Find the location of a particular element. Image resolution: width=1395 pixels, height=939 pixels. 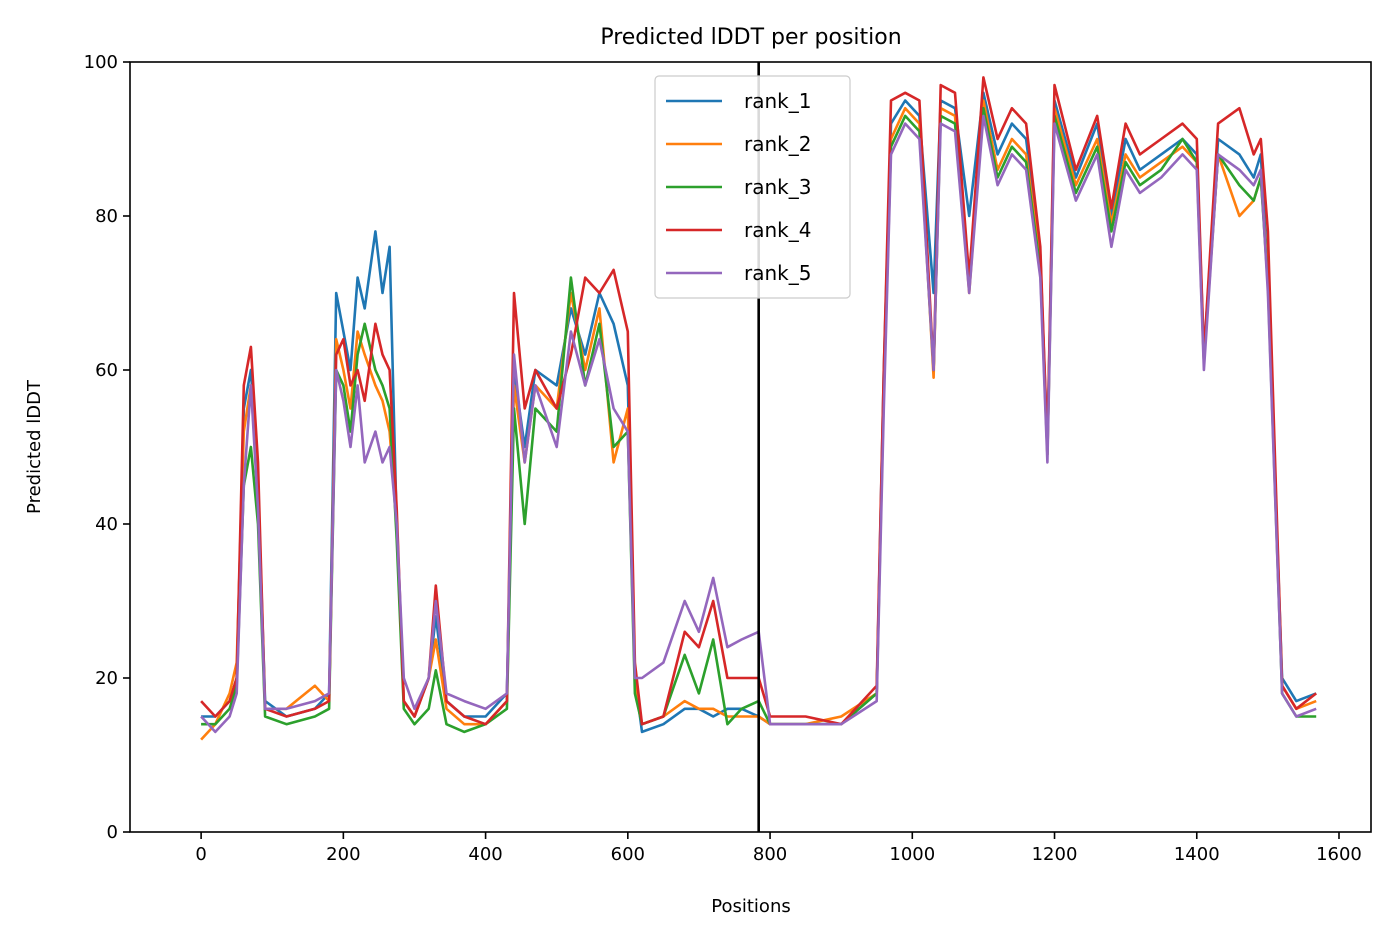

y-axis: 0 20 40 60 80 100 is located at coordinates (107, 447).